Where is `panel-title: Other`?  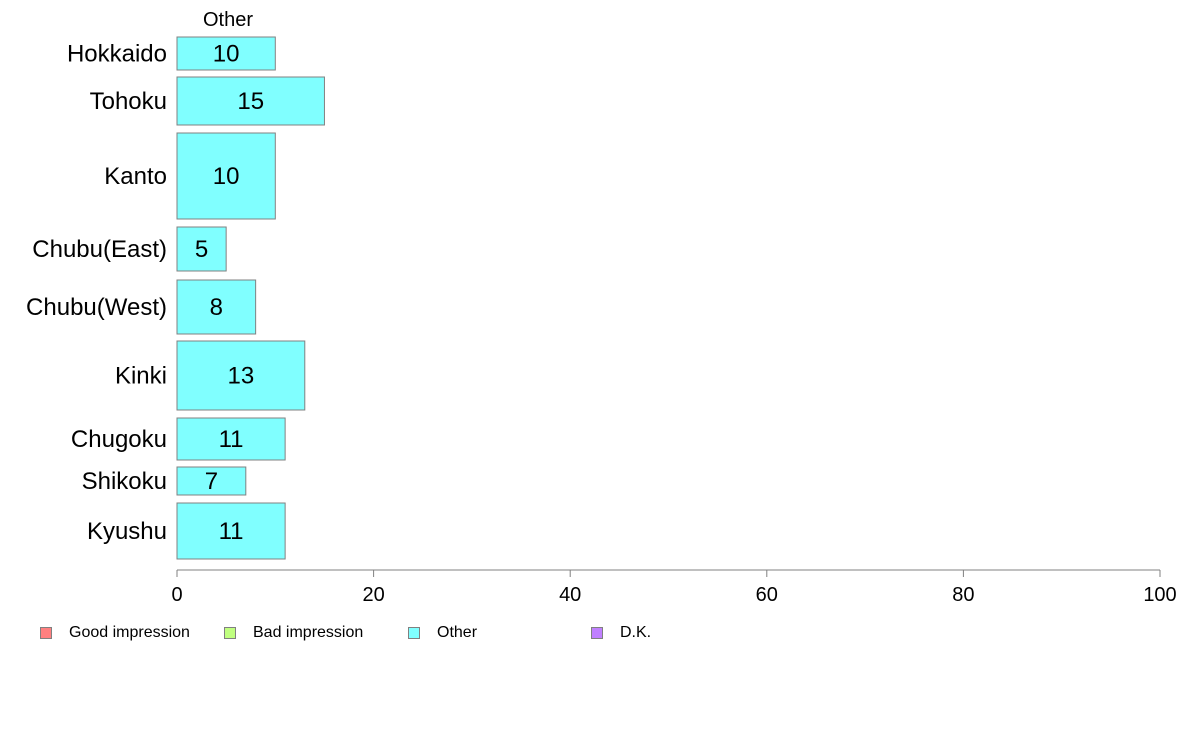 panel-title: Other is located at coordinates (228, 20).